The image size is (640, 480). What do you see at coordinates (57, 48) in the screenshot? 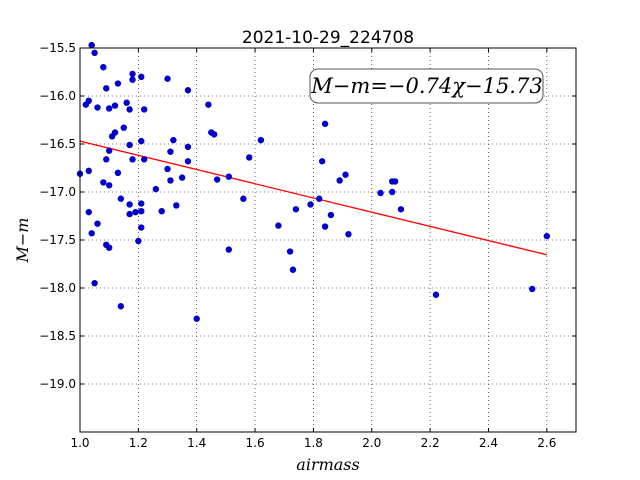
I see `y-tick-label: −15.5` at bounding box center [57, 48].